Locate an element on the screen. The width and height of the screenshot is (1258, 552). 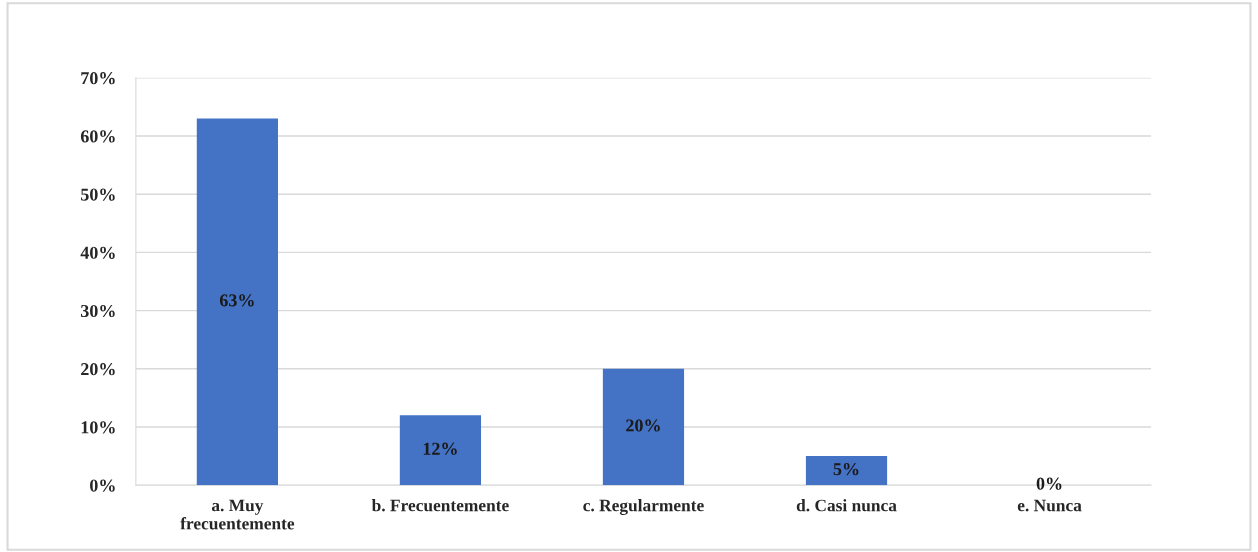
x-tick-label: d. Casi nunca is located at coordinates (846, 505).